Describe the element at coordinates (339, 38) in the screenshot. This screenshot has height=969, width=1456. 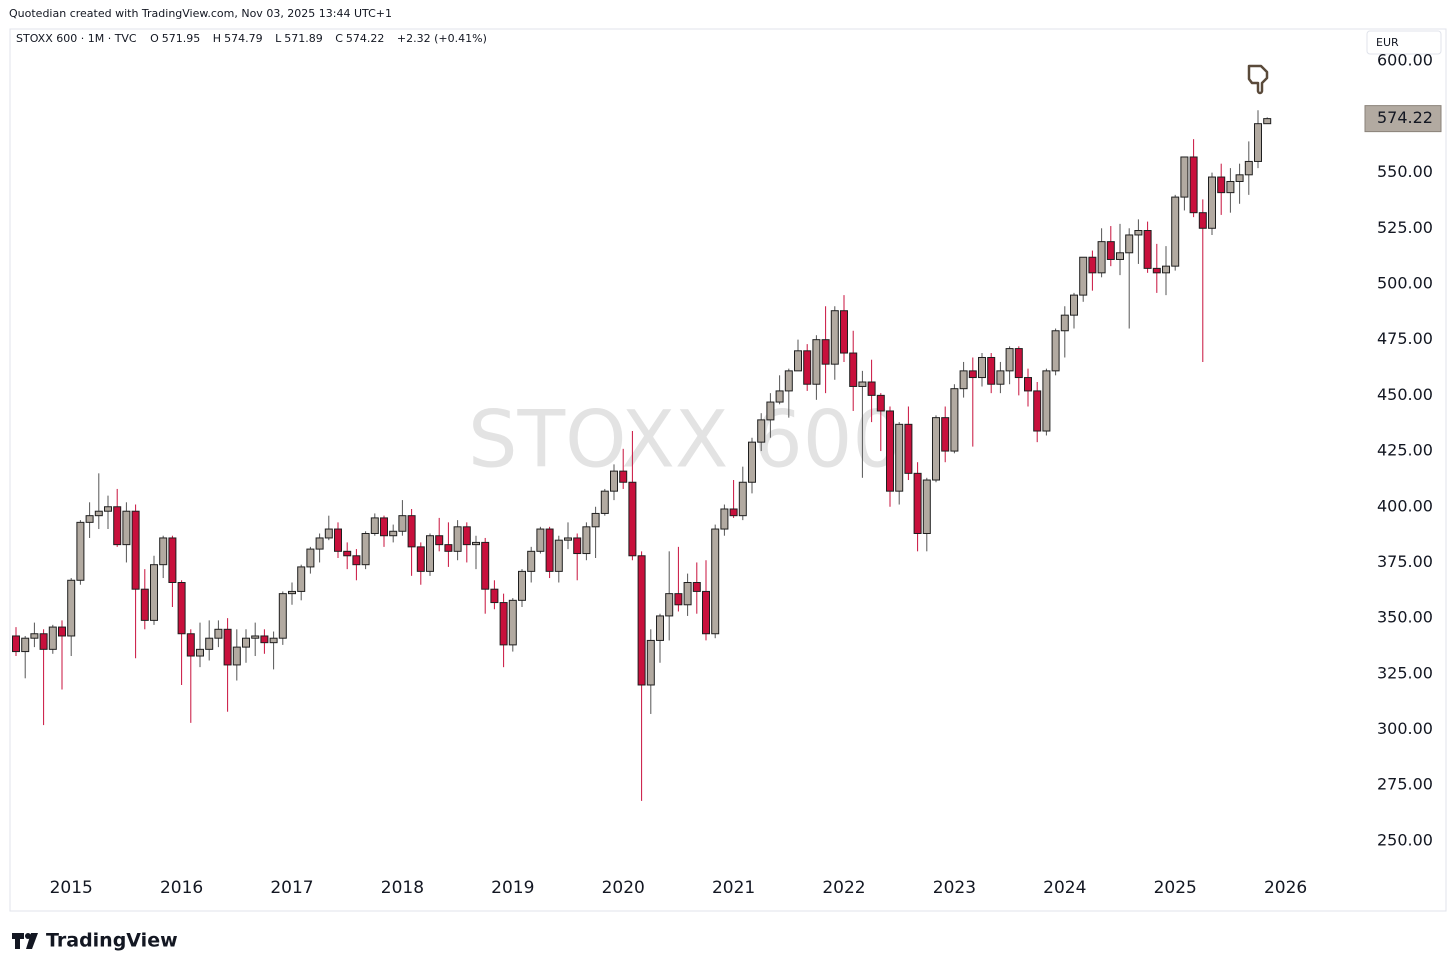
I see `legend-label: C` at that location.